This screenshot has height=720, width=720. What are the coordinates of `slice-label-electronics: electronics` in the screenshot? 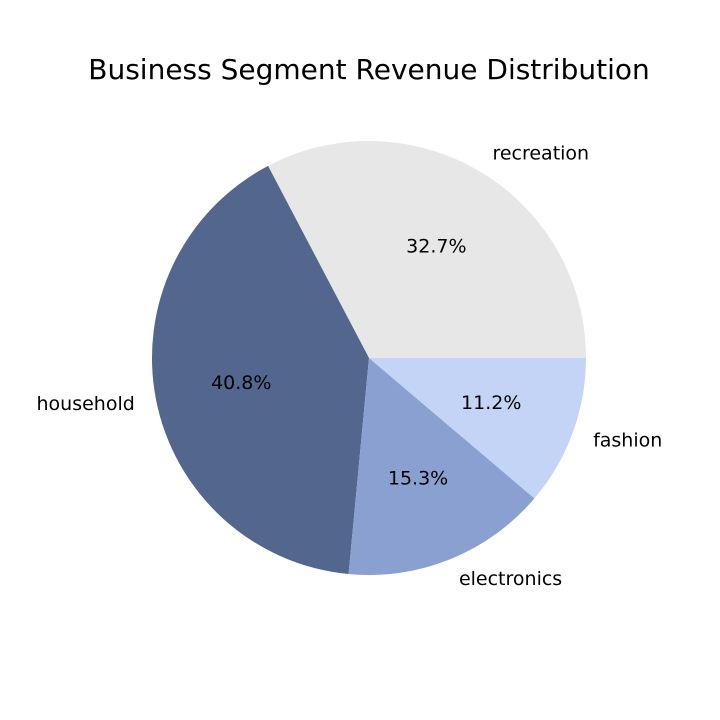 It's located at (510, 579).